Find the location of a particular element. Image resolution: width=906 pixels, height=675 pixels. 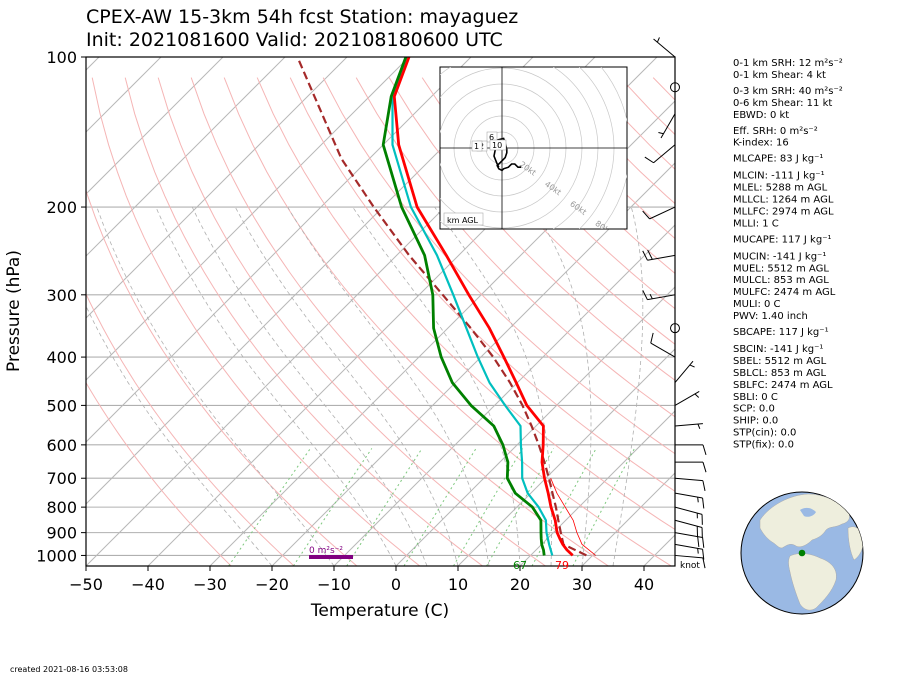

x-tick-label: 20 is located at coordinates (520, 584).